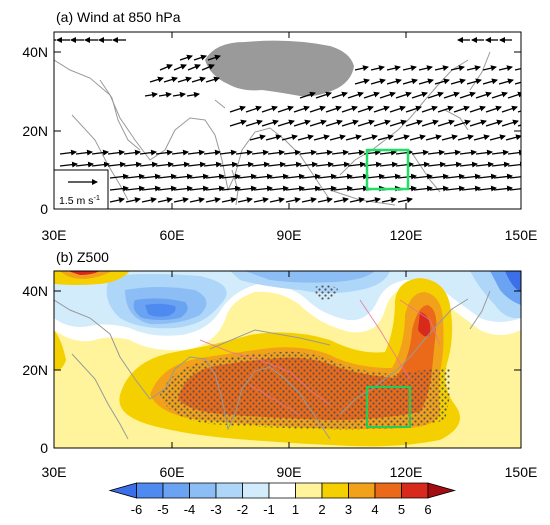 The image size is (550, 525). What do you see at coordinates (387, 169) in the screenshot?
I see `region-box-a` at bounding box center [387, 169].